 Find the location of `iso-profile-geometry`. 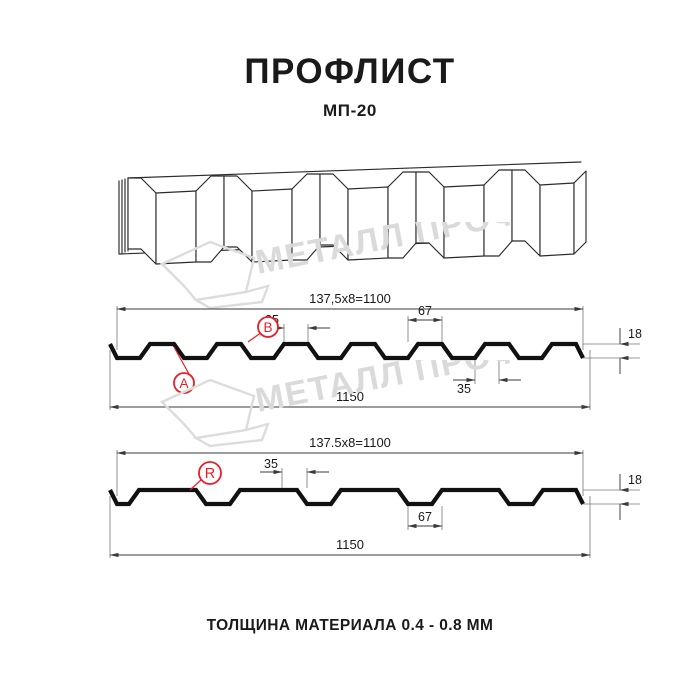

iso-profile-geometry is located at coordinates (352, 213).